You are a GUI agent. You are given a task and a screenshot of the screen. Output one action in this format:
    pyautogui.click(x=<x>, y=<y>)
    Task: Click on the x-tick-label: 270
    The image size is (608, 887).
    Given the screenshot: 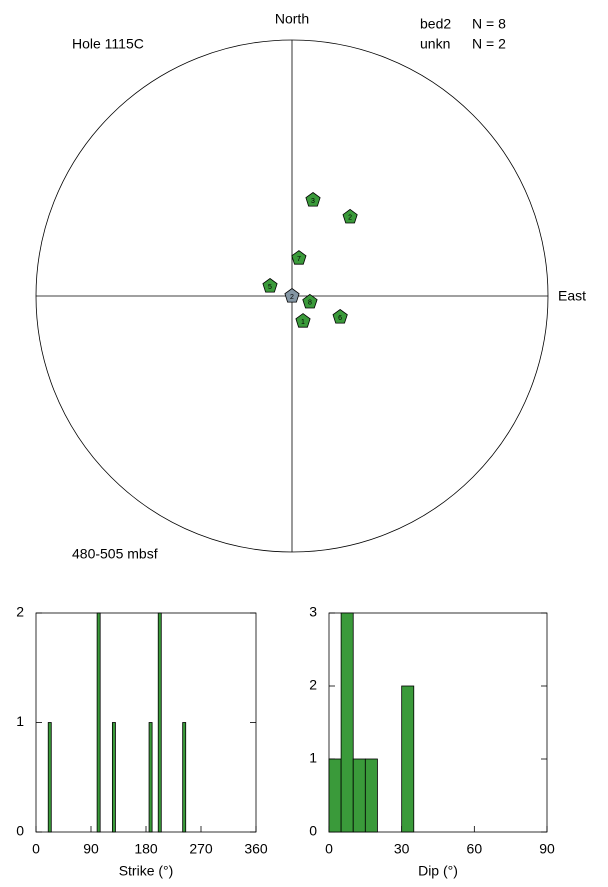 What is the action you would take?
    pyautogui.click(x=201, y=849)
    